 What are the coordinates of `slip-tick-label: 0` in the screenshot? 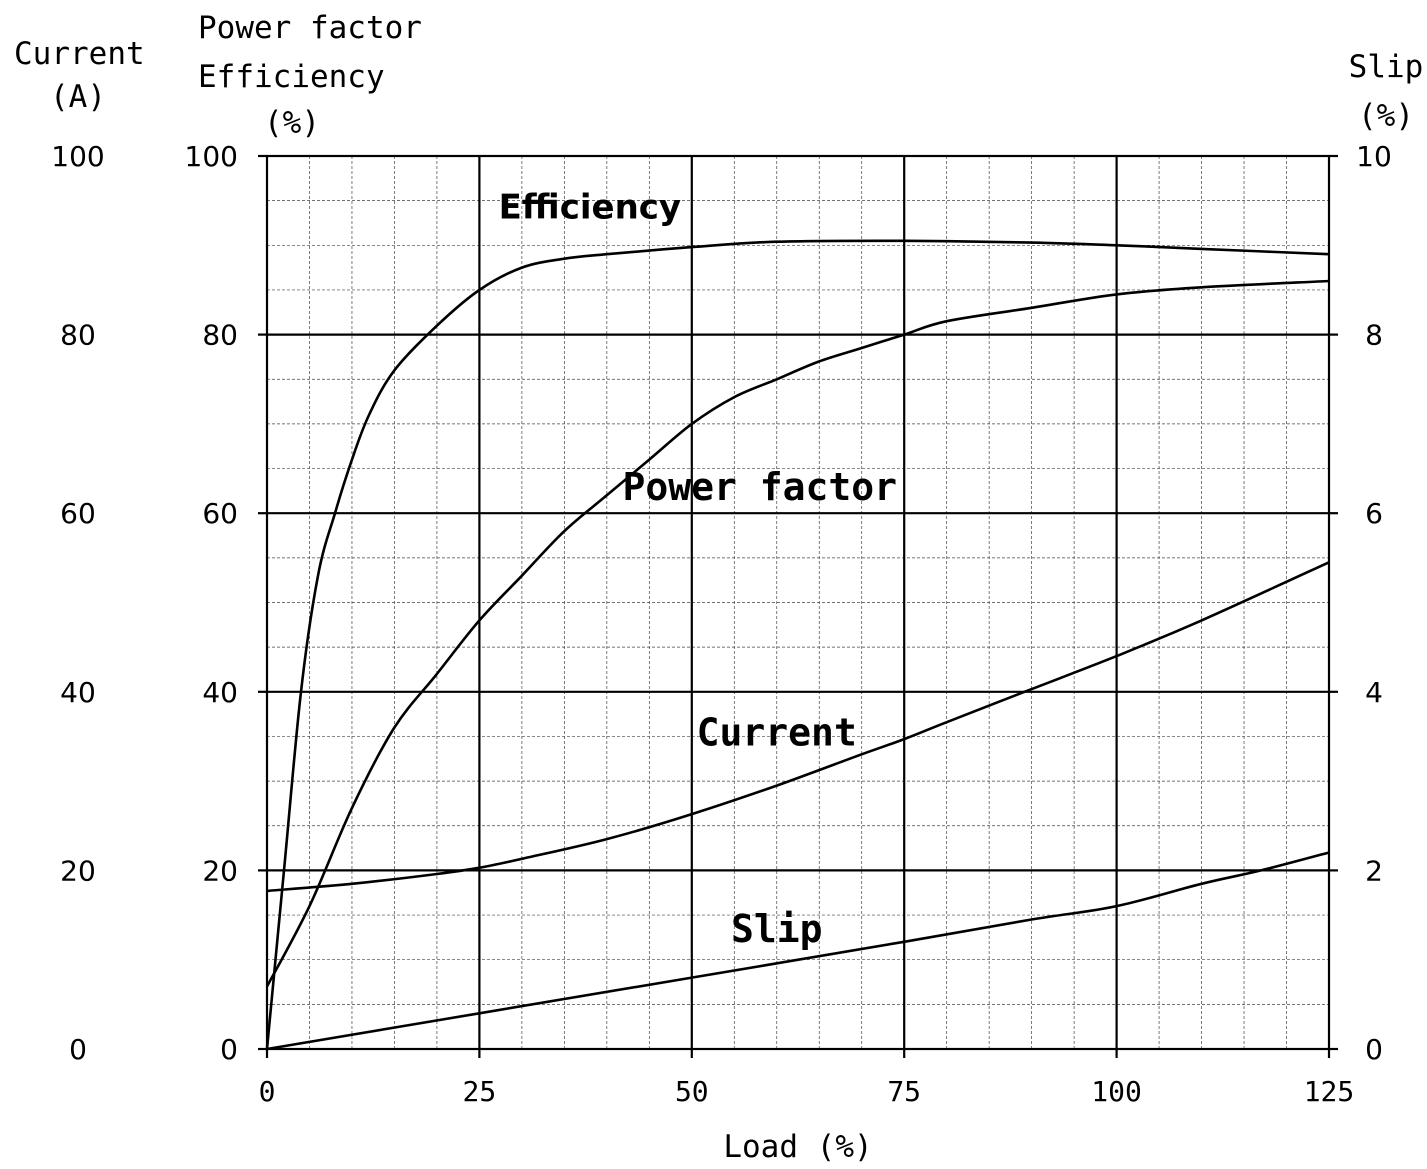 It's located at (1374, 1049).